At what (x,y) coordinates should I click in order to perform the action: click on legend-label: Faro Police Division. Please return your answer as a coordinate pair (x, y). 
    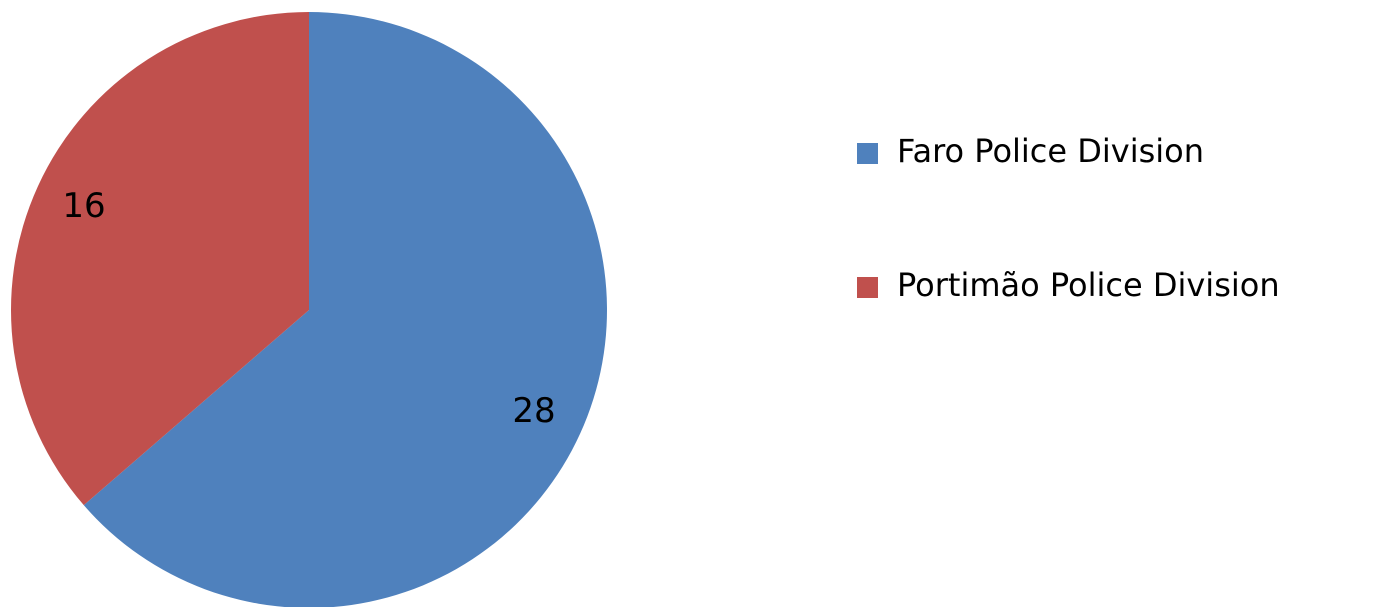
    Looking at the image, I should click on (1050, 151).